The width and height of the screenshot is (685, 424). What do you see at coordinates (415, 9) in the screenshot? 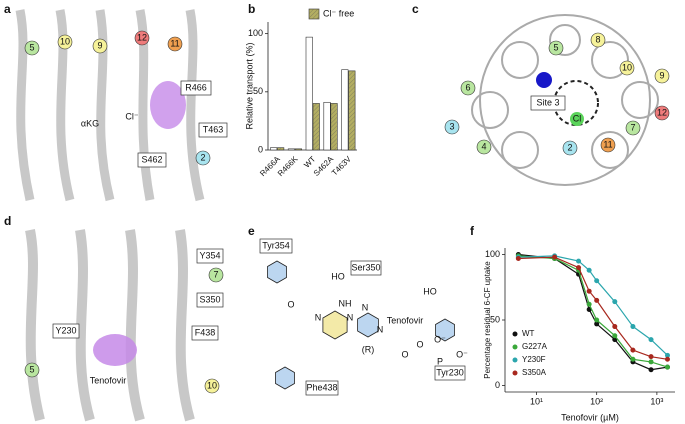
I see `panel-label: c` at bounding box center [415, 9].